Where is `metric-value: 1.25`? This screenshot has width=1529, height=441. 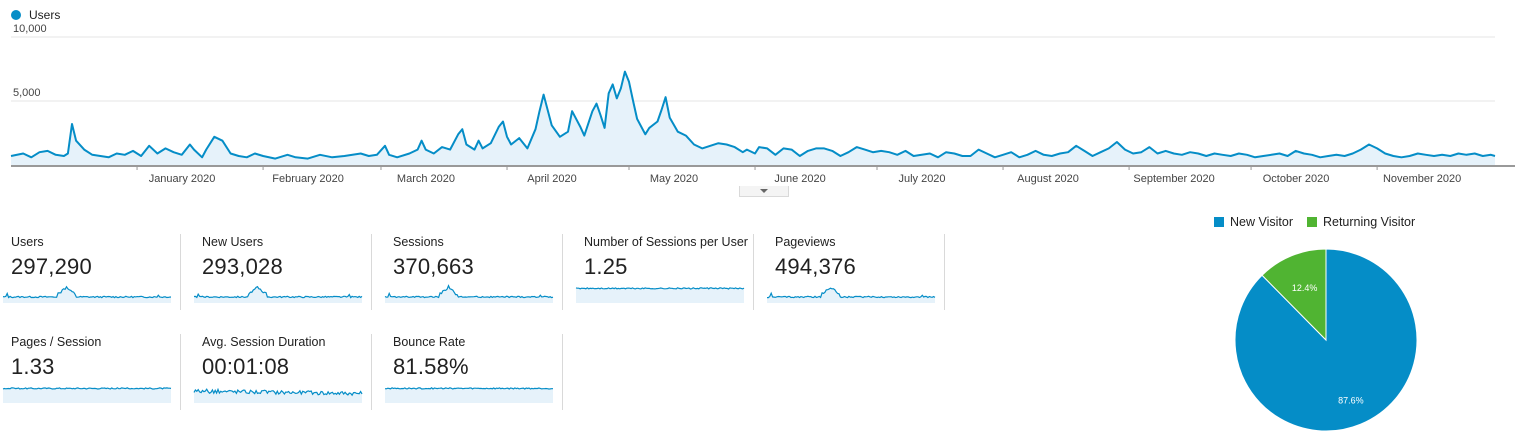
metric-value: 1.25 is located at coordinates (606, 266).